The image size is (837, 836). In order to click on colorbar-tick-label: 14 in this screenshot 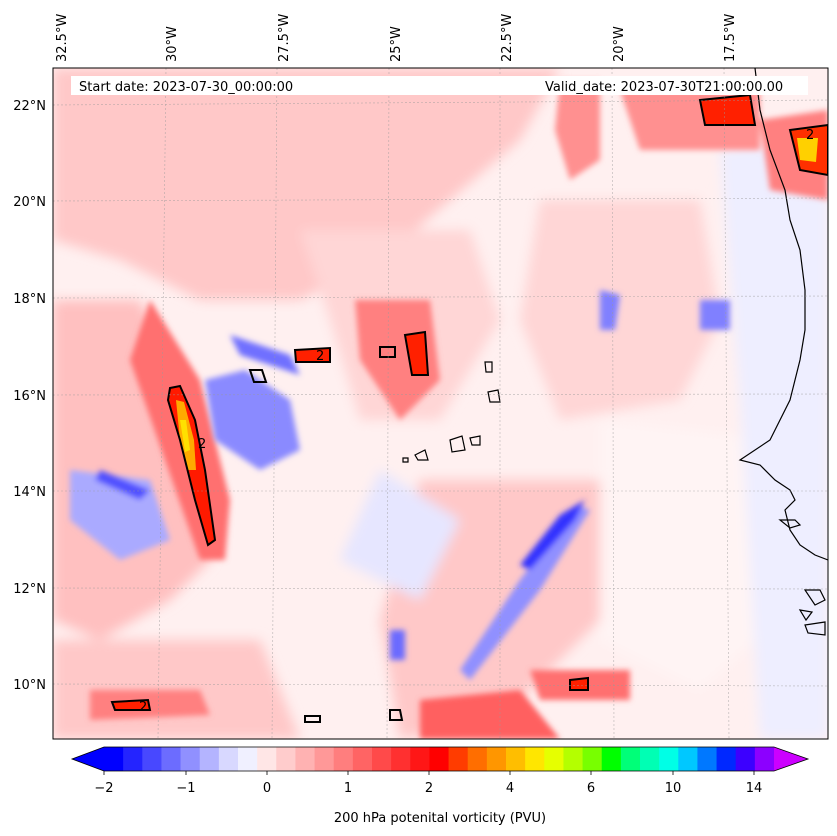, I will do `click(754, 788)`.